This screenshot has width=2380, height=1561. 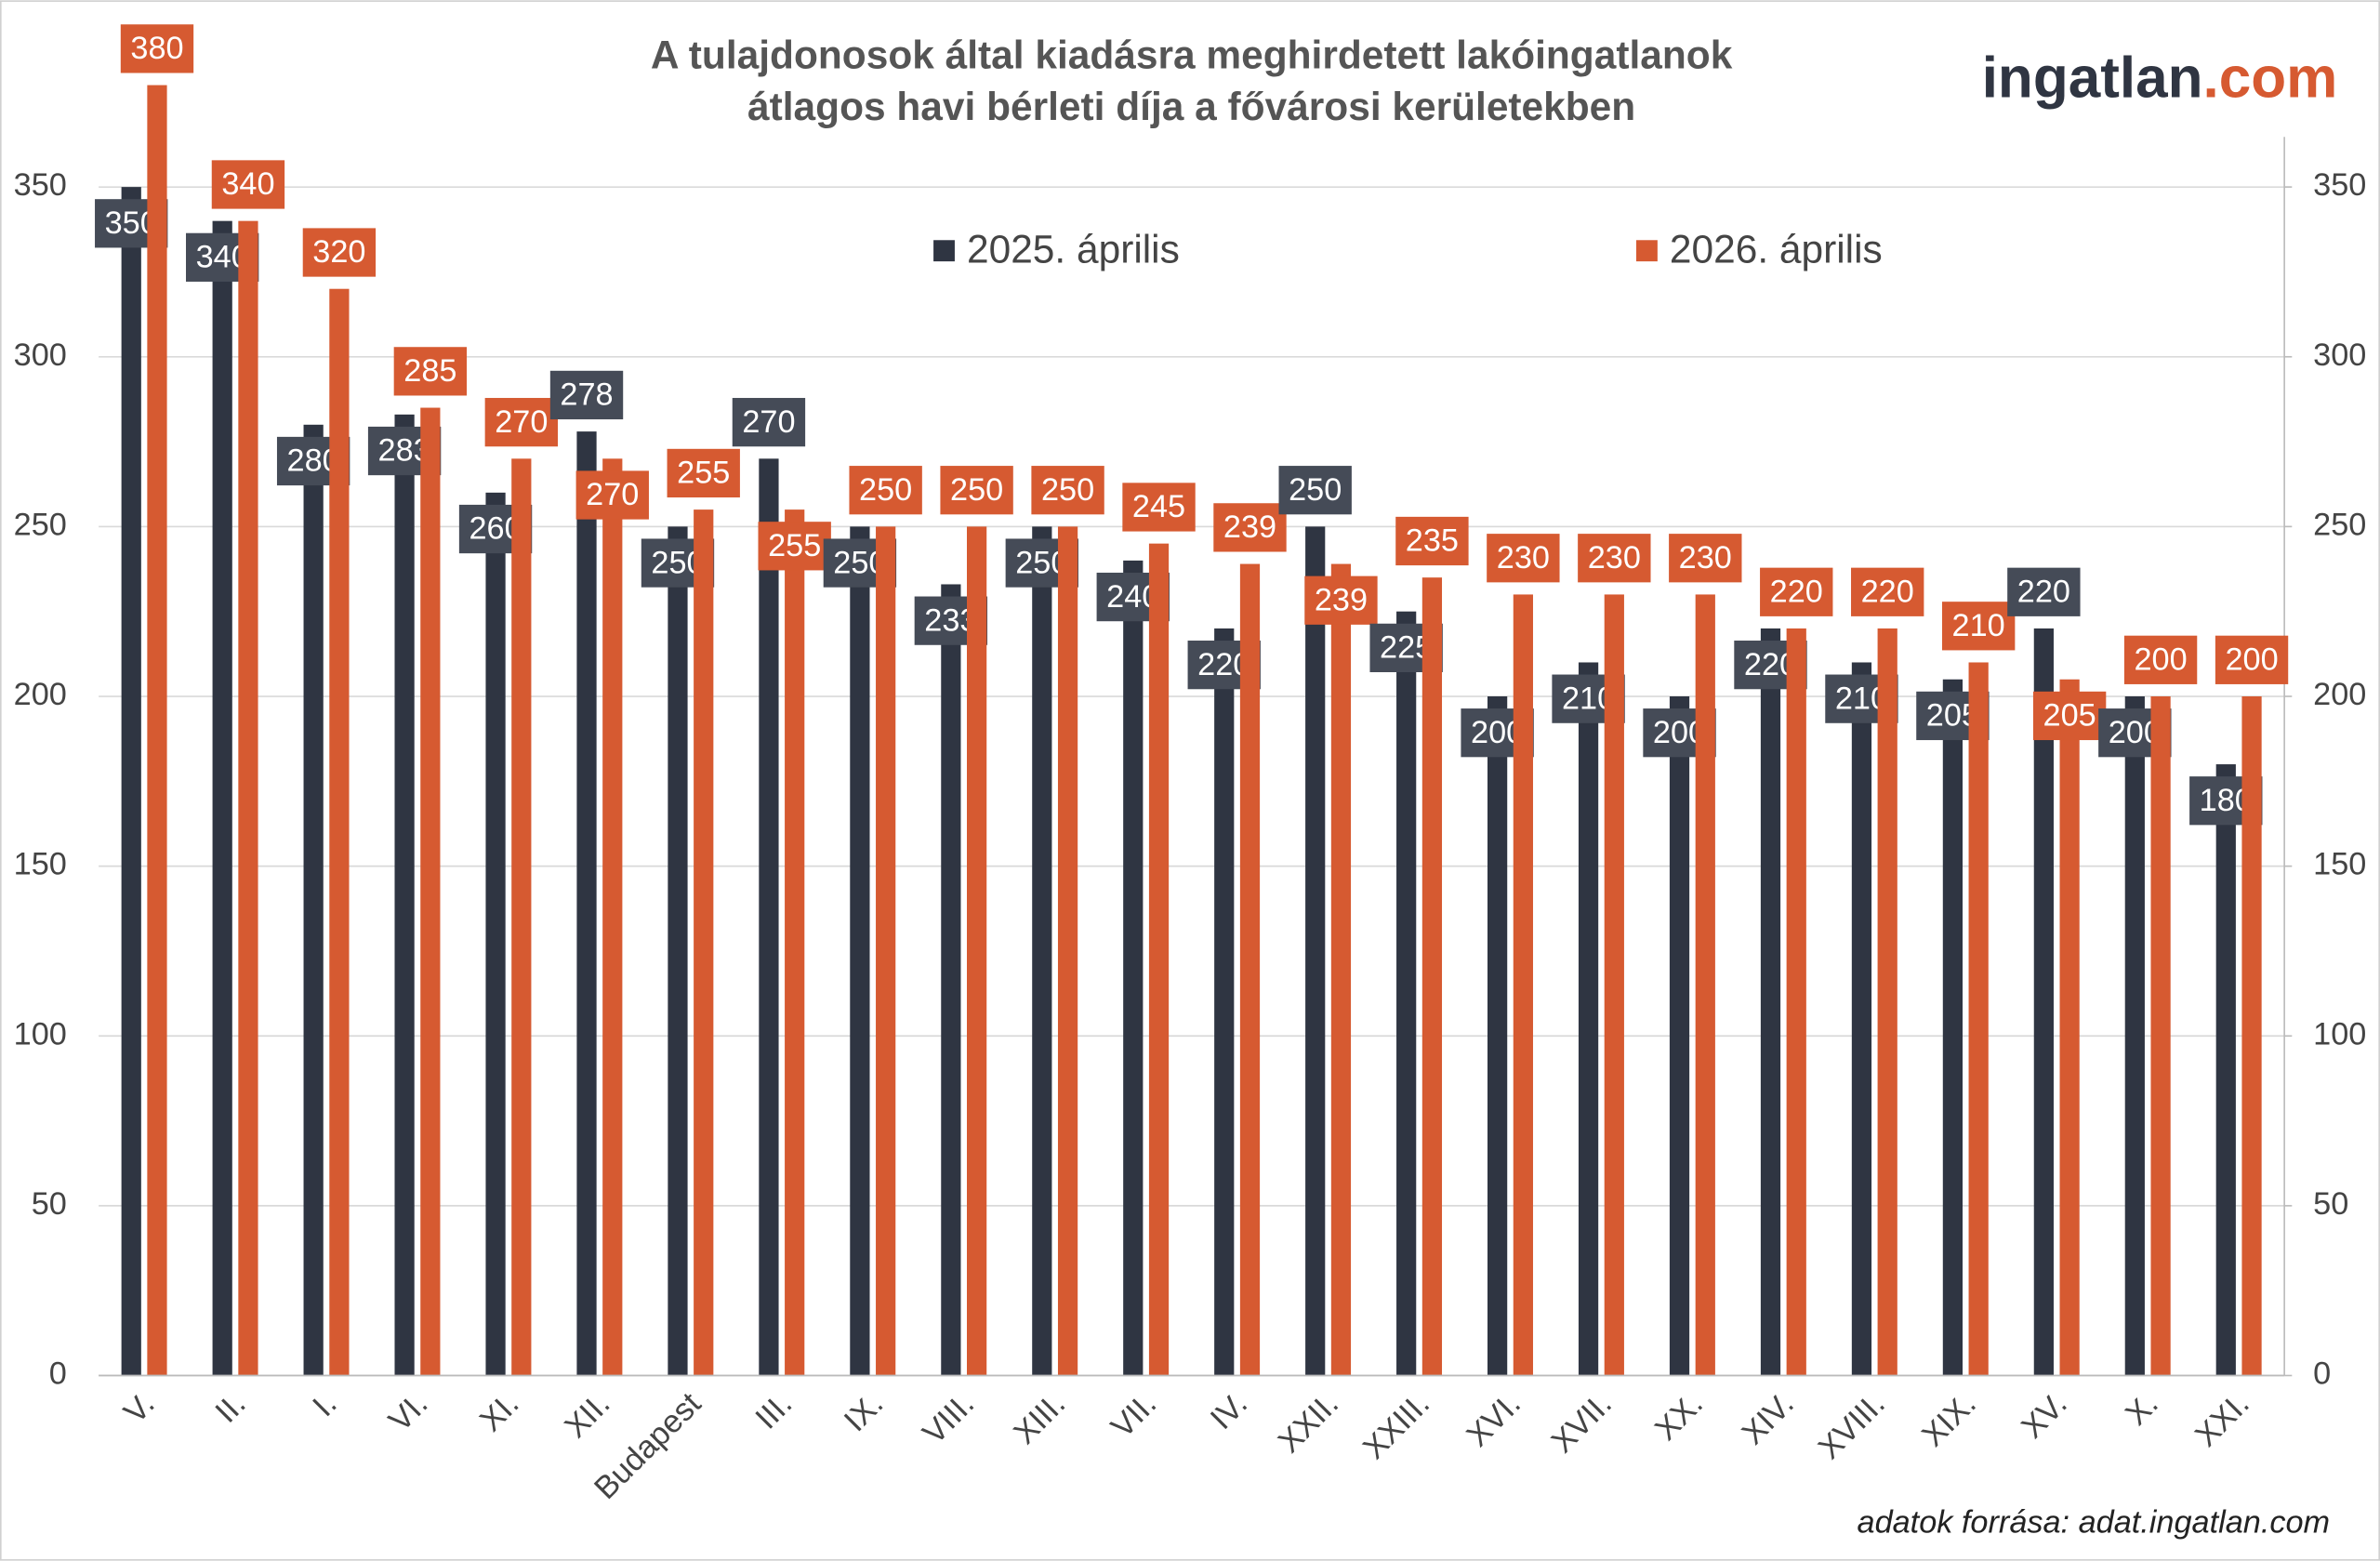 What do you see at coordinates (2339, 185) in the screenshot?
I see `y2-tick-label: 350` at bounding box center [2339, 185].